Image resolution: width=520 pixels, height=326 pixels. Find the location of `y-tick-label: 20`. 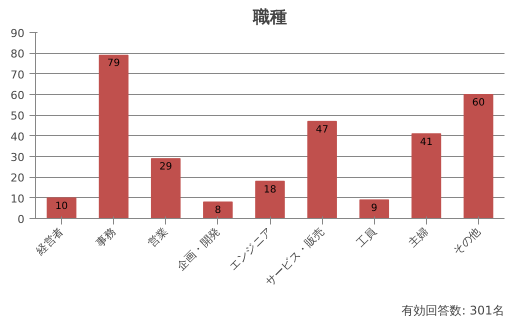

y-tick-label: 20 is located at coordinates (17, 178).